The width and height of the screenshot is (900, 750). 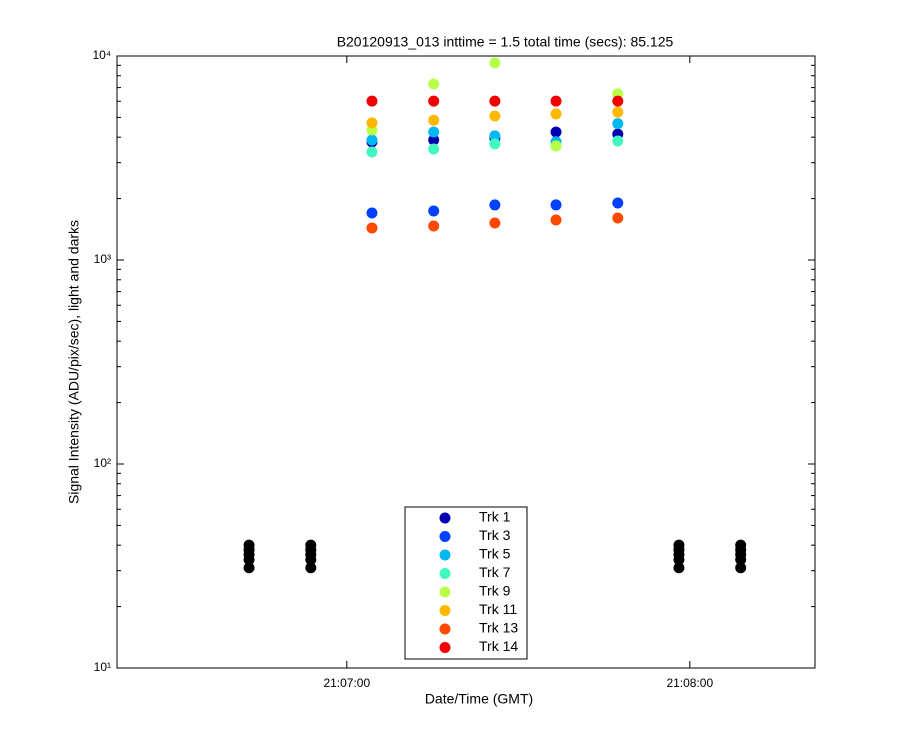 What do you see at coordinates (498, 628) in the screenshot?
I see `legend-label: Trk 13` at bounding box center [498, 628].